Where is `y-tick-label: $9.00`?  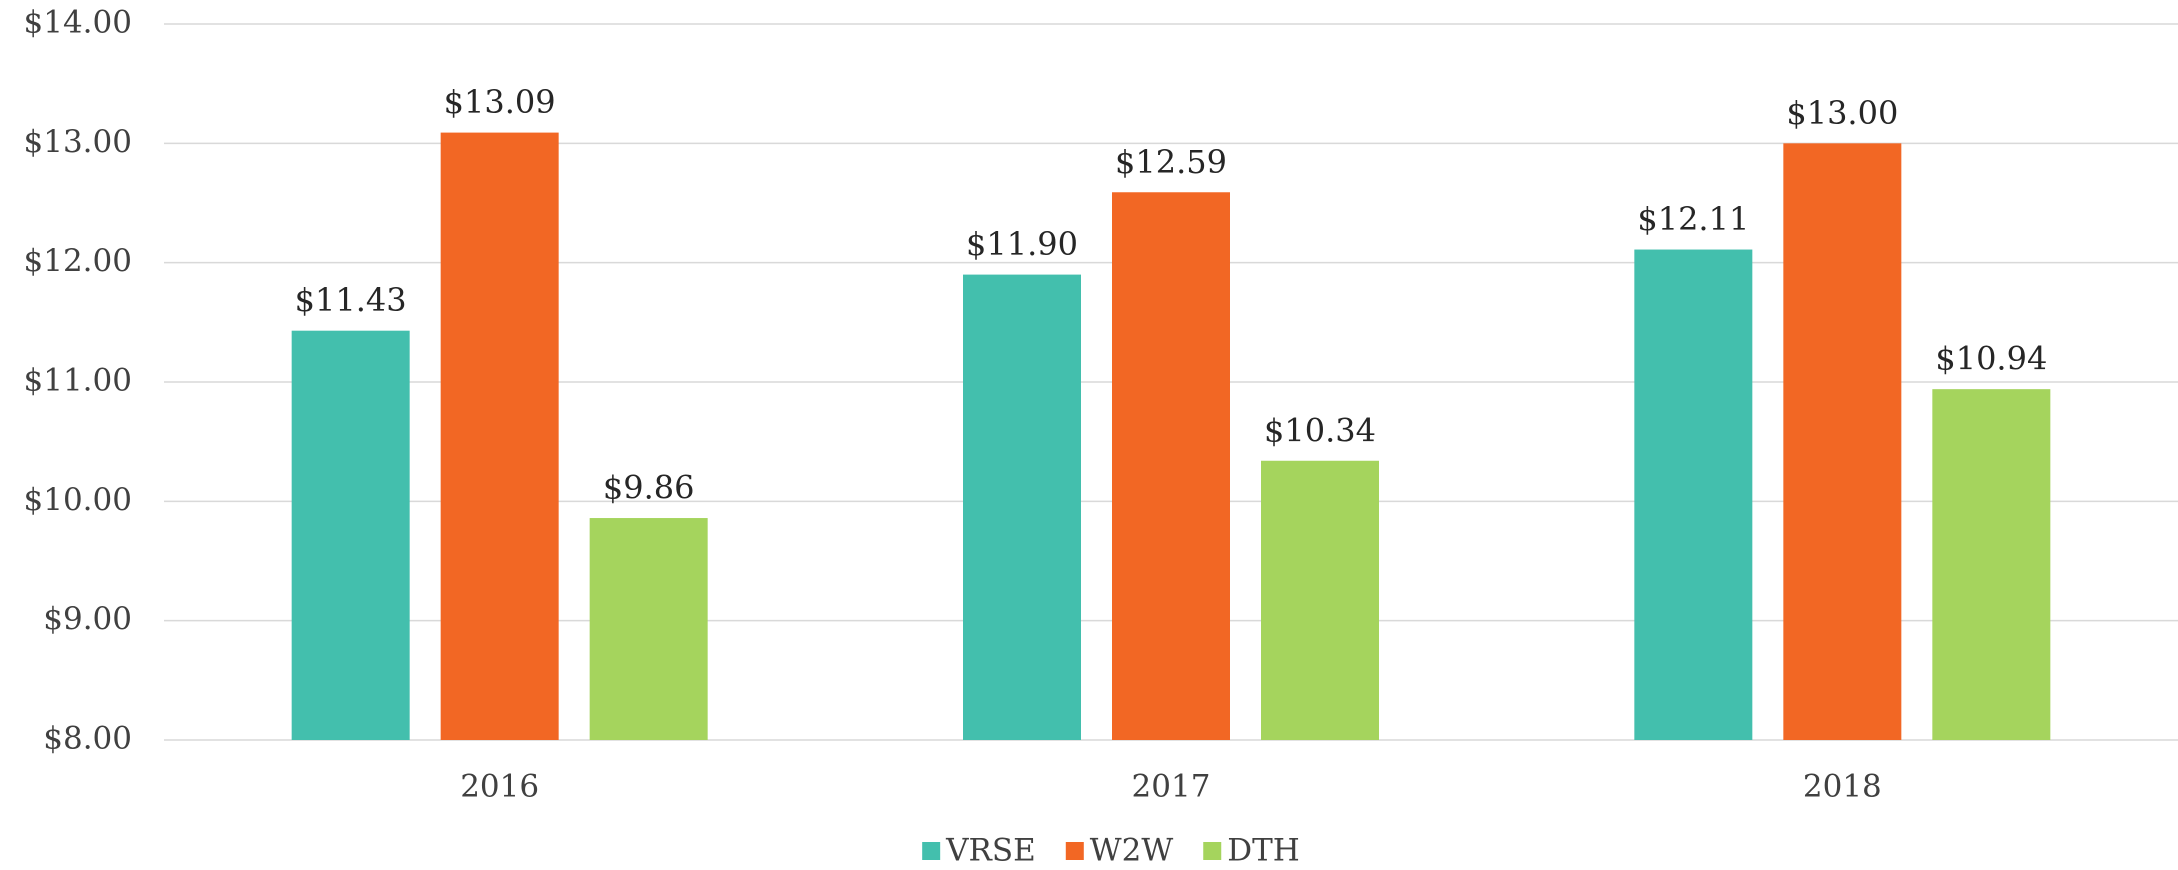 y-tick-label: $9.00 is located at coordinates (87, 619).